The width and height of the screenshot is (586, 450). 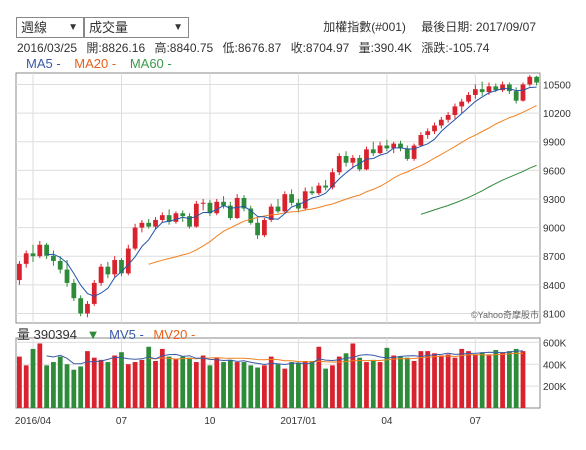 What do you see at coordinates (554, 143) in the screenshot?
I see `y-tick-label: 9900` at bounding box center [554, 143].